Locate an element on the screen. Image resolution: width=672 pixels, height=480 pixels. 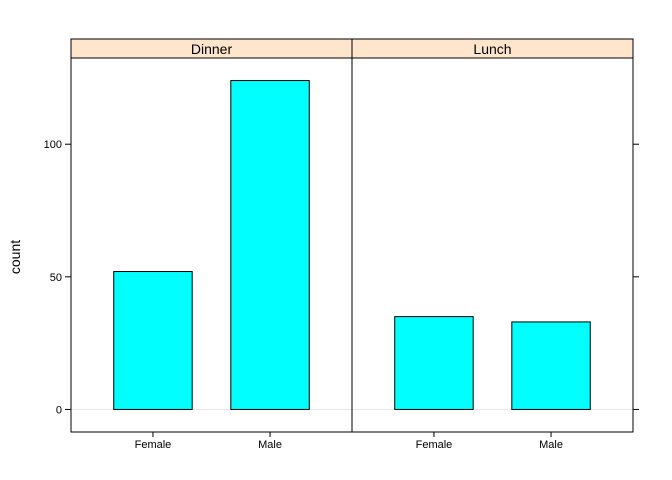
bar-dinner-male is located at coordinates (270, 245).